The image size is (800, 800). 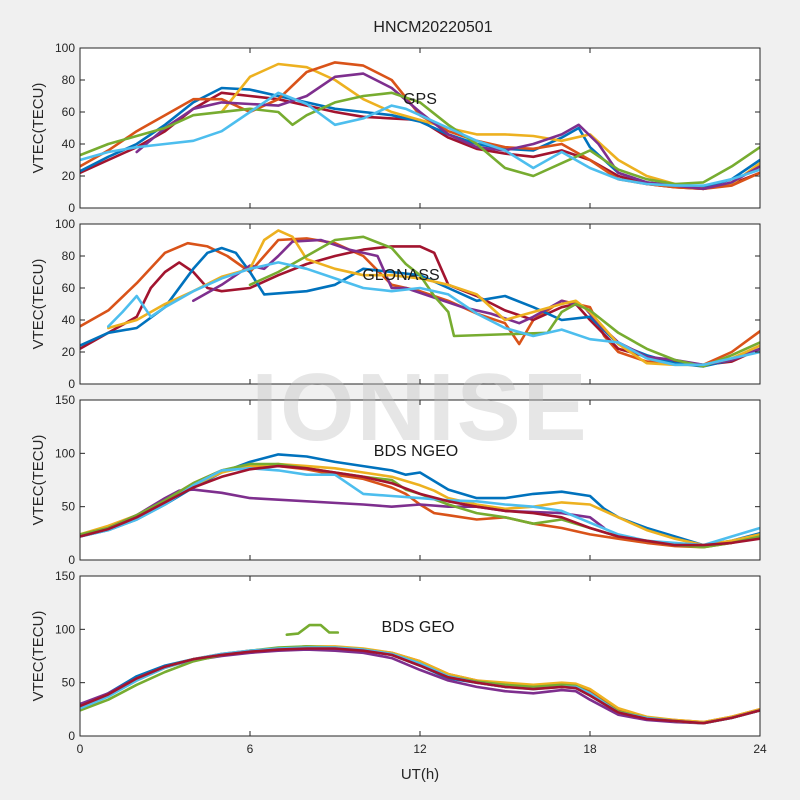 What do you see at coordinates (590, 749) in the screenshot?
I see `x-tick-label: 18` at bounding box center [590, 749].